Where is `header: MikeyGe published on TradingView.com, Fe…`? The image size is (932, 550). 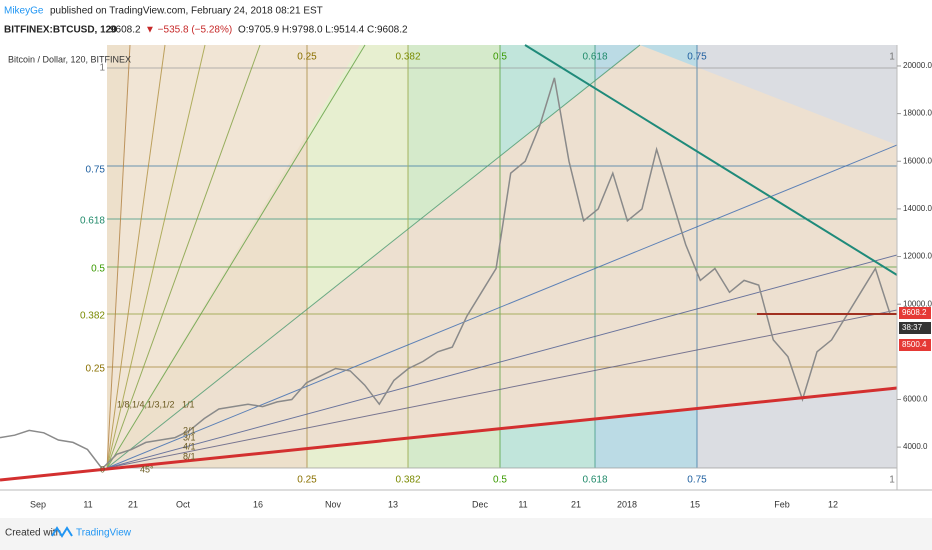 header: MikeyGe published on TradingView.com, Fe… is located at coordinates (206, 21).